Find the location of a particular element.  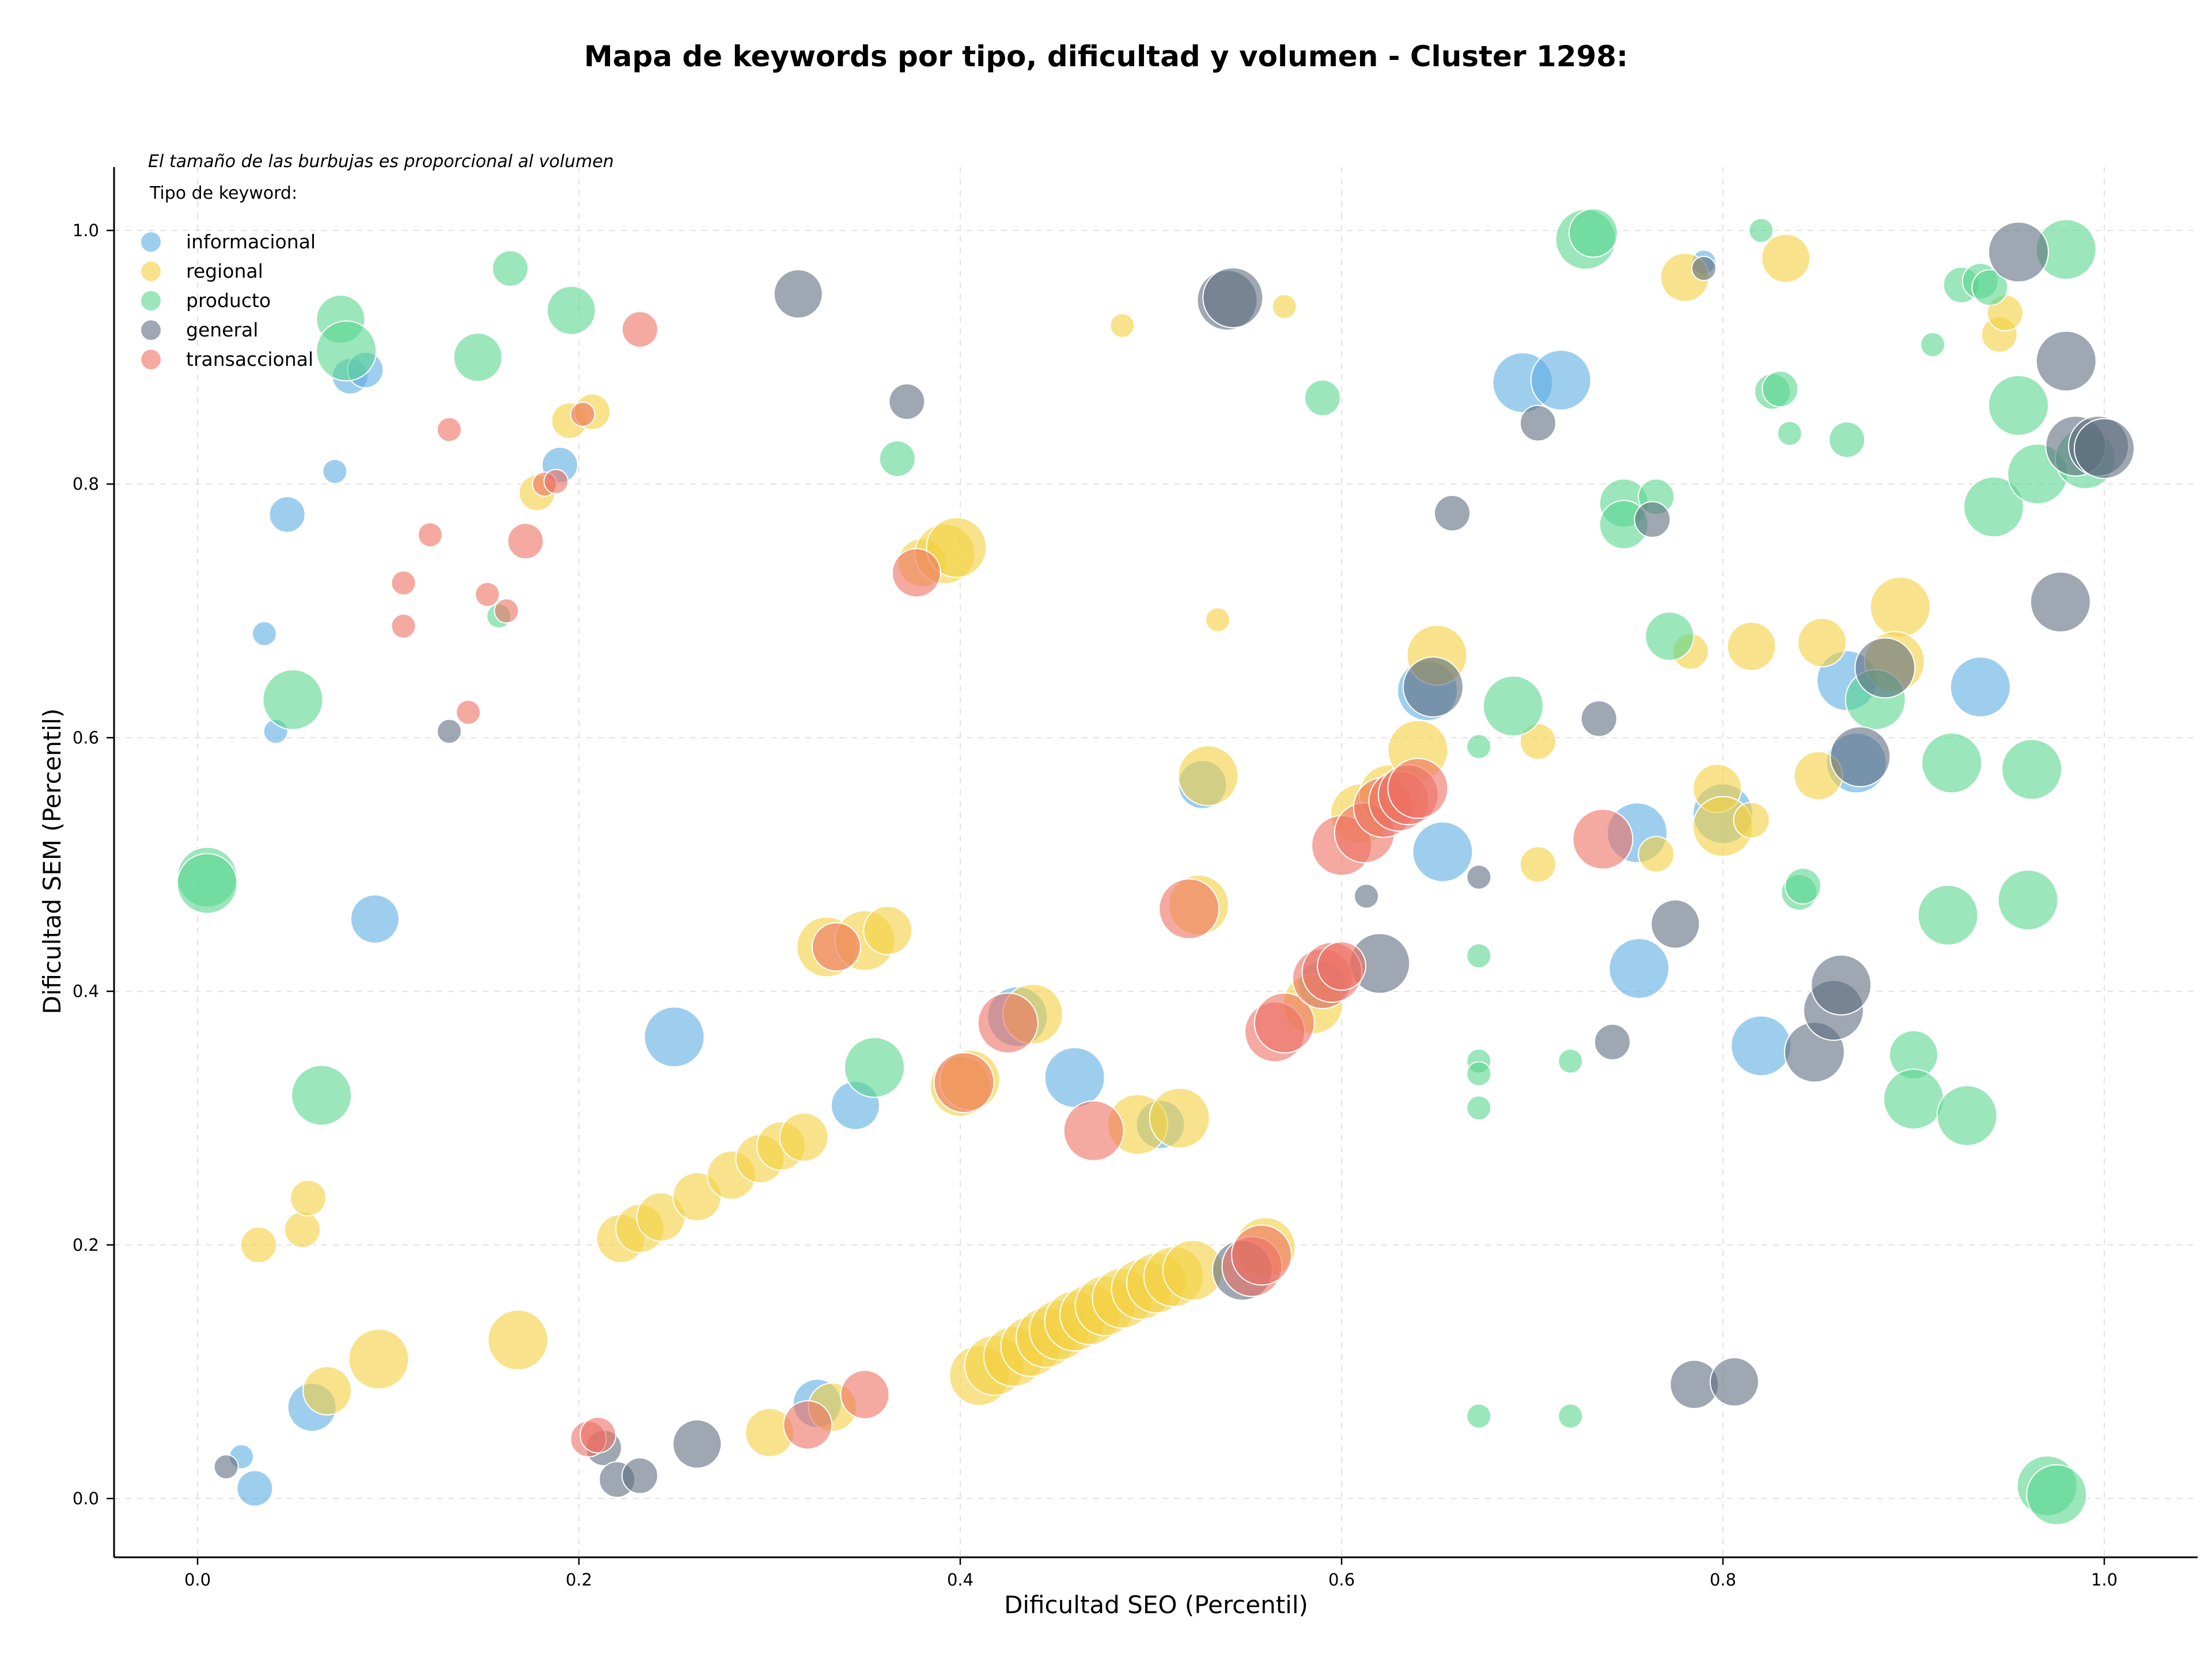

x-tick-label: 0.6 is located at coordinates (1341, 1580).